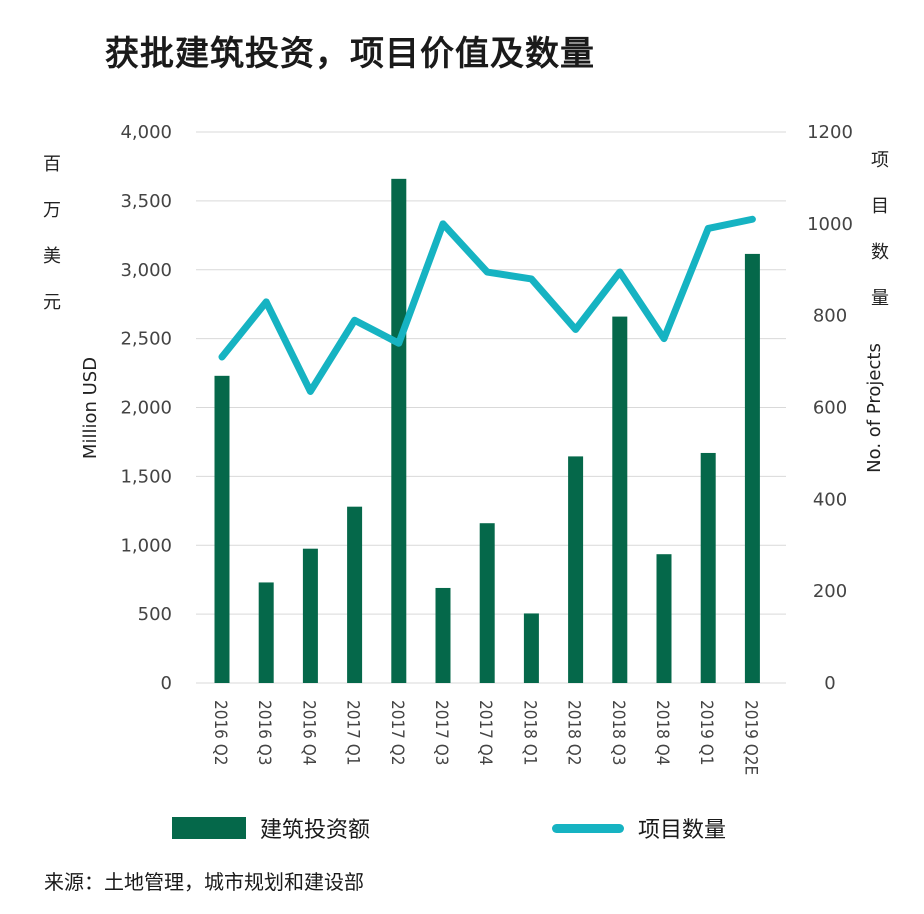 The height and width of the screenshot is (914, 924). Describe the element at coordinates (308, 733) in the screenshot. I see `x-tick-label: 2016 Q4` at that location.